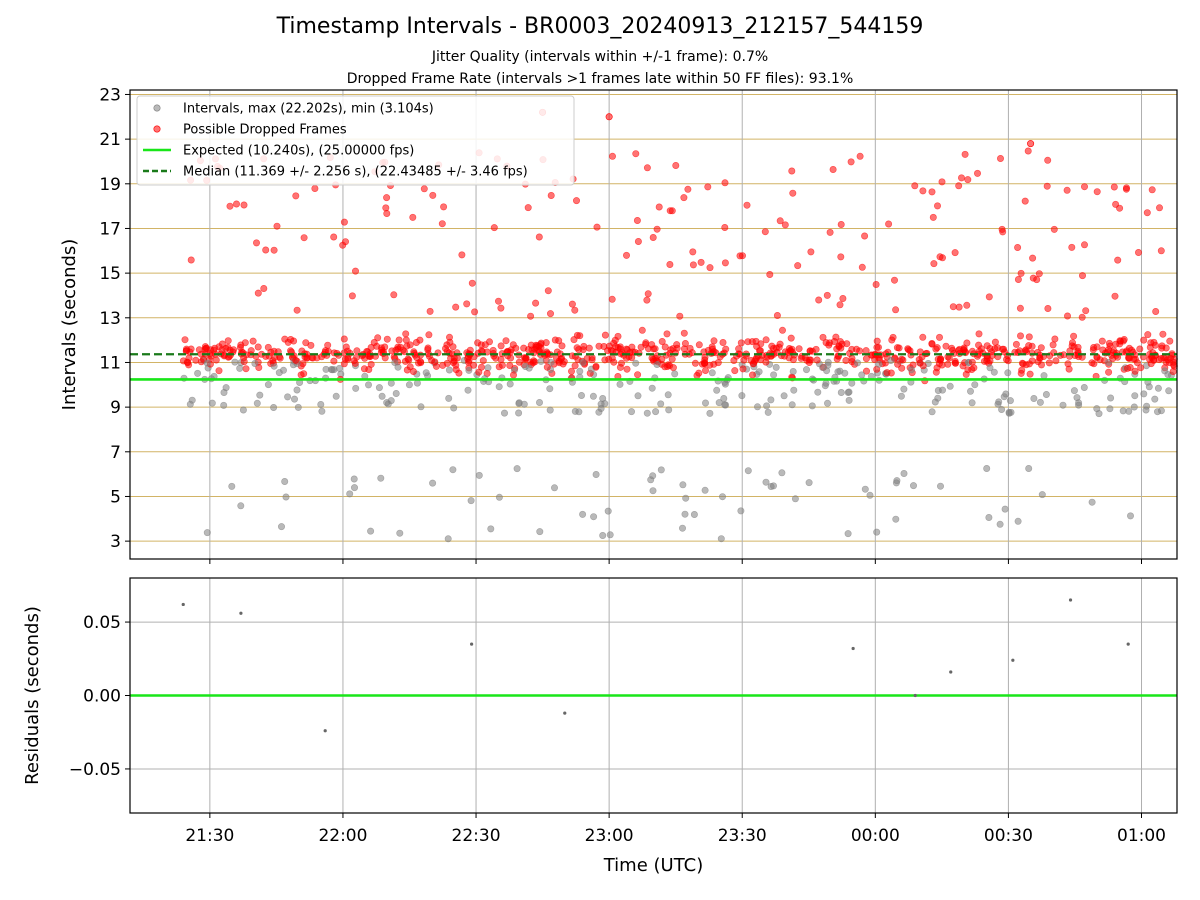  Describe the element at coordinates (653, 367) in the screenshot. I see `top-lines` at that location.